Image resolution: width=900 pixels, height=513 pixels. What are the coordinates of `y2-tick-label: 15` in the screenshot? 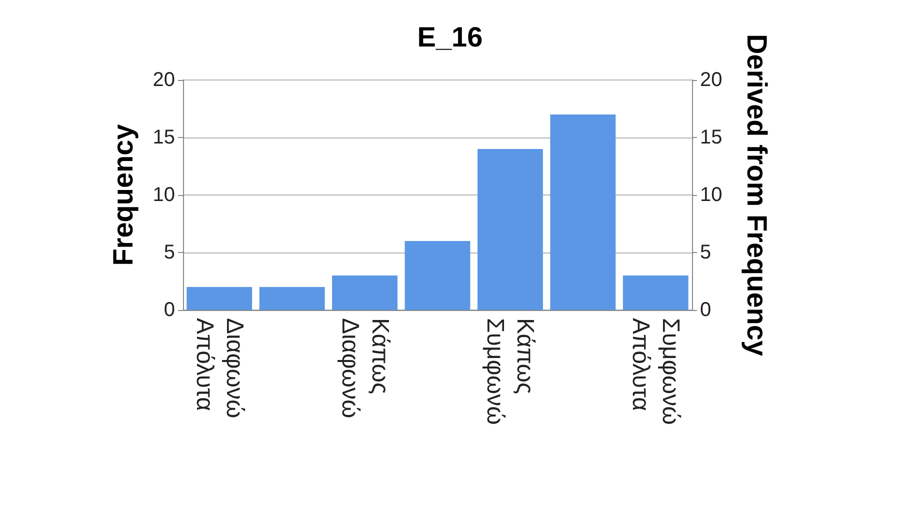 It's located at (711, 137).